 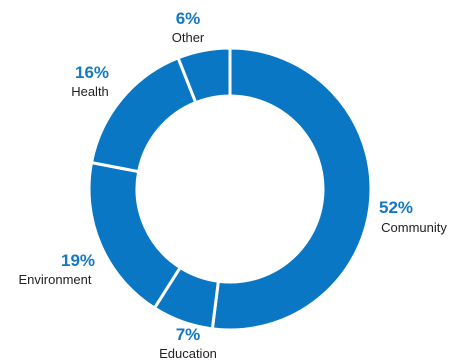 I want to click on value-label-other: 6%, so click(x=188, y=18).